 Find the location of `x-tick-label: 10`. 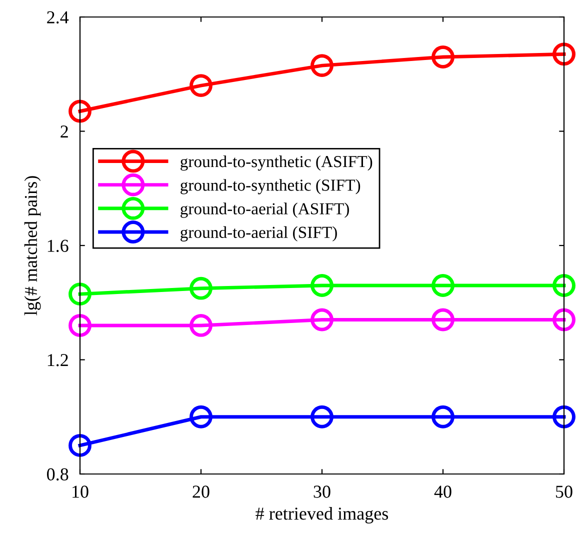

x-tick-label: 10 is located at coordinates (80, 492).